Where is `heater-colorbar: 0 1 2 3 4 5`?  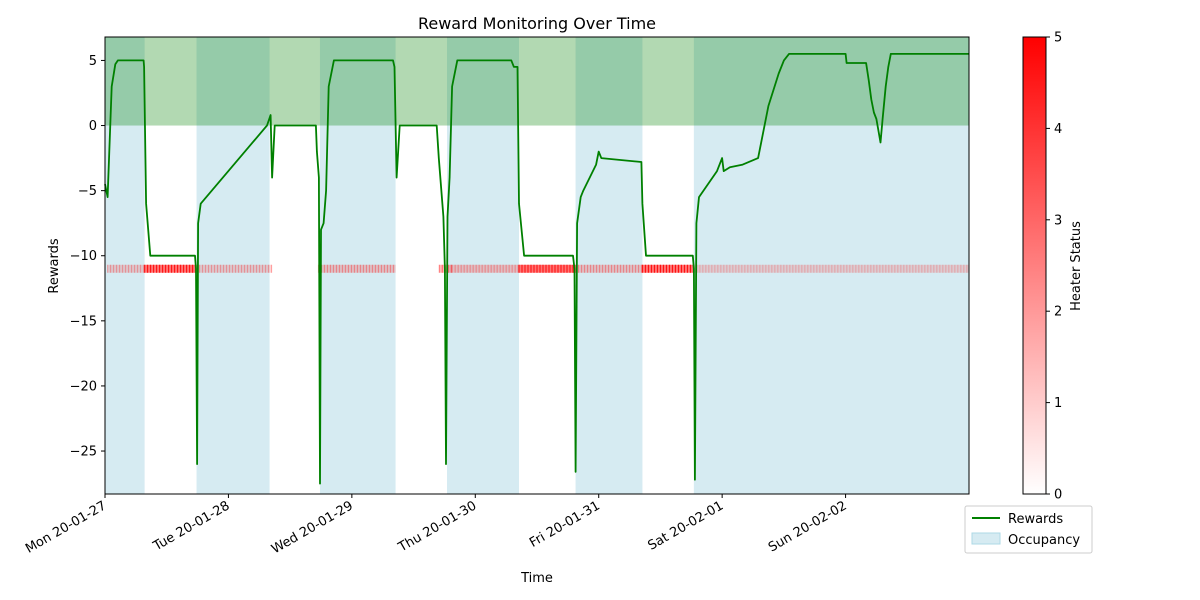
heater-colorbar: 0 1 2 3 4 5 is located at coordinates (1042, 267).